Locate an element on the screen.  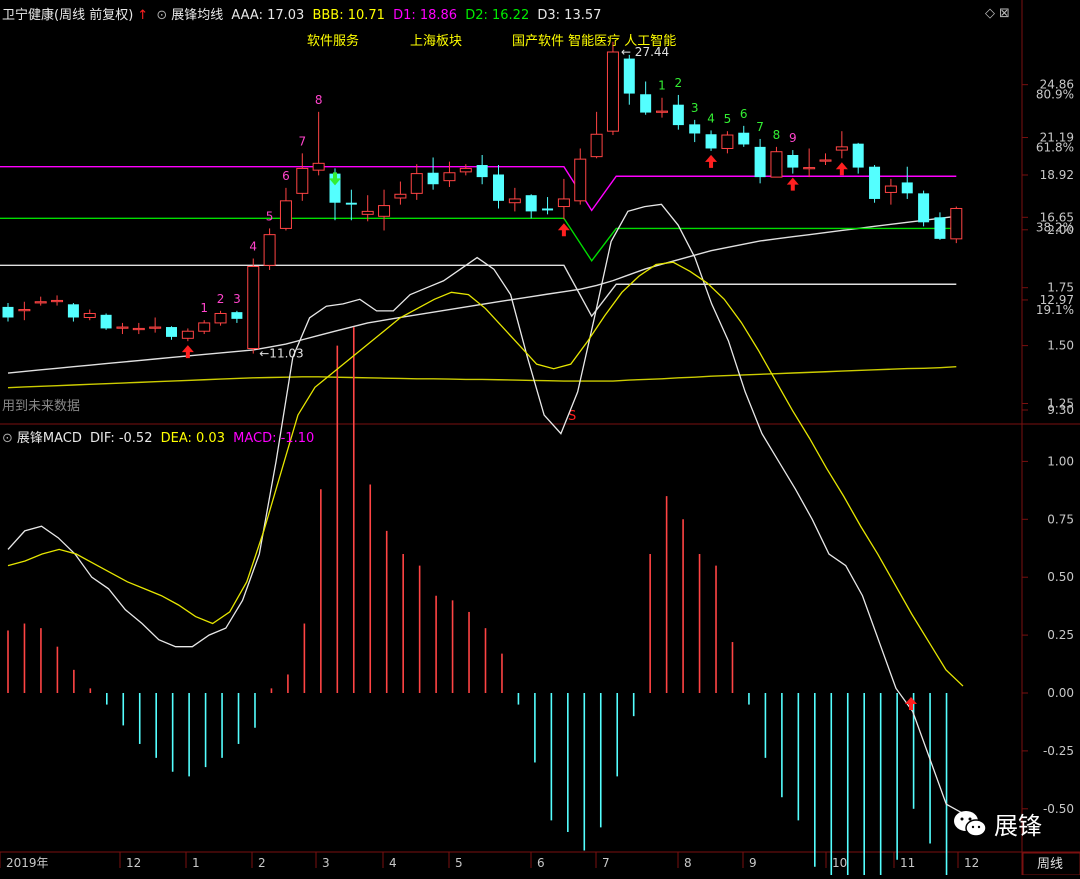
macd-tick-label: -0.50 is located at coordinates (1058, 809).